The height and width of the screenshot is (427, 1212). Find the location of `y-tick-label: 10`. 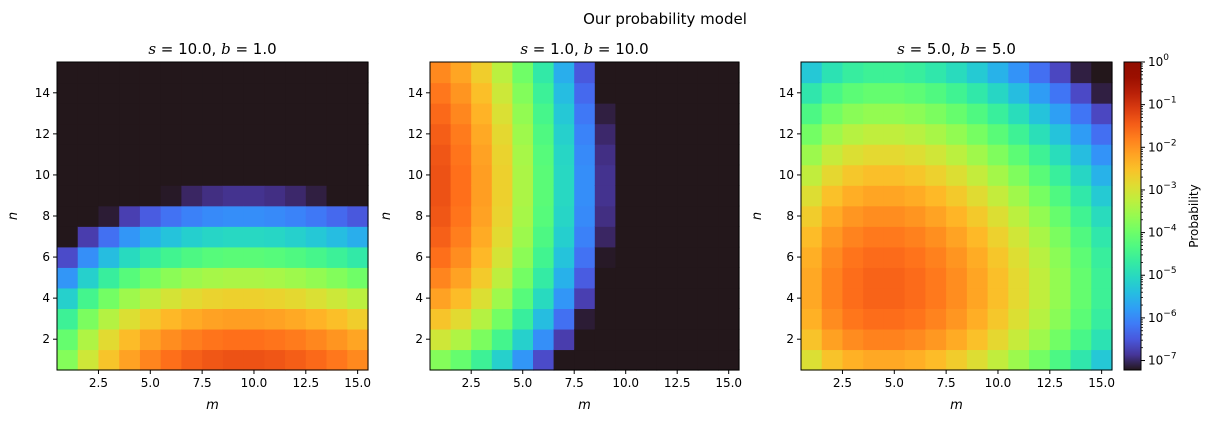

y-tick-label: 10 is located at coordinates (786, 175).